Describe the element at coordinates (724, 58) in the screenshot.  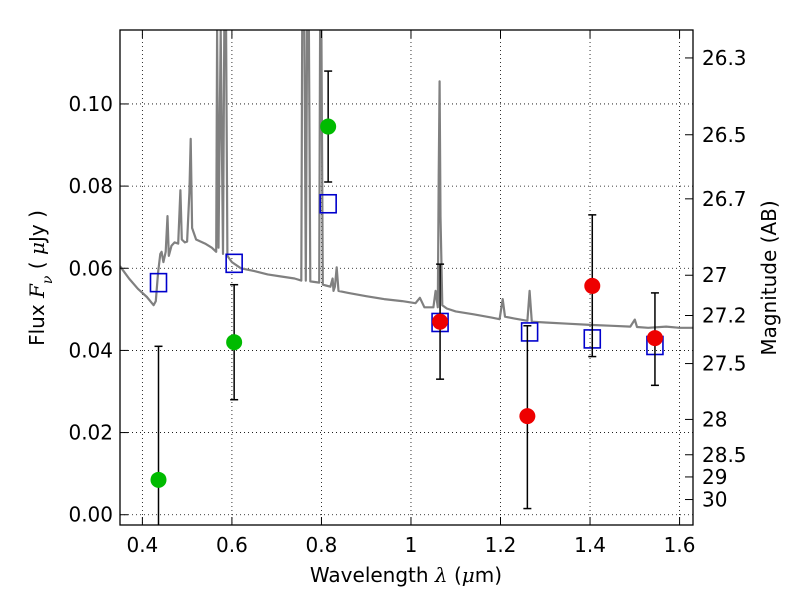
I see `y2-tick-label: 26.3` at that location.